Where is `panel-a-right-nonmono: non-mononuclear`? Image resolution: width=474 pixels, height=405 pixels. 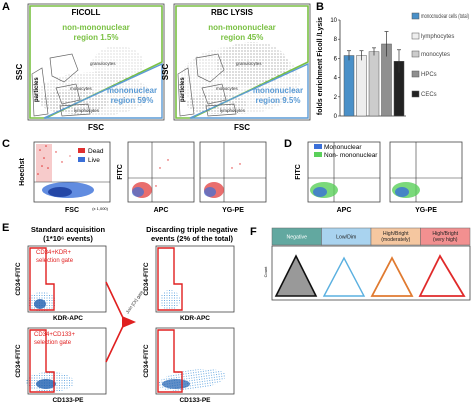
panel-a-right-nonmono: non-mononuclear is located at coordinates (242, 27).